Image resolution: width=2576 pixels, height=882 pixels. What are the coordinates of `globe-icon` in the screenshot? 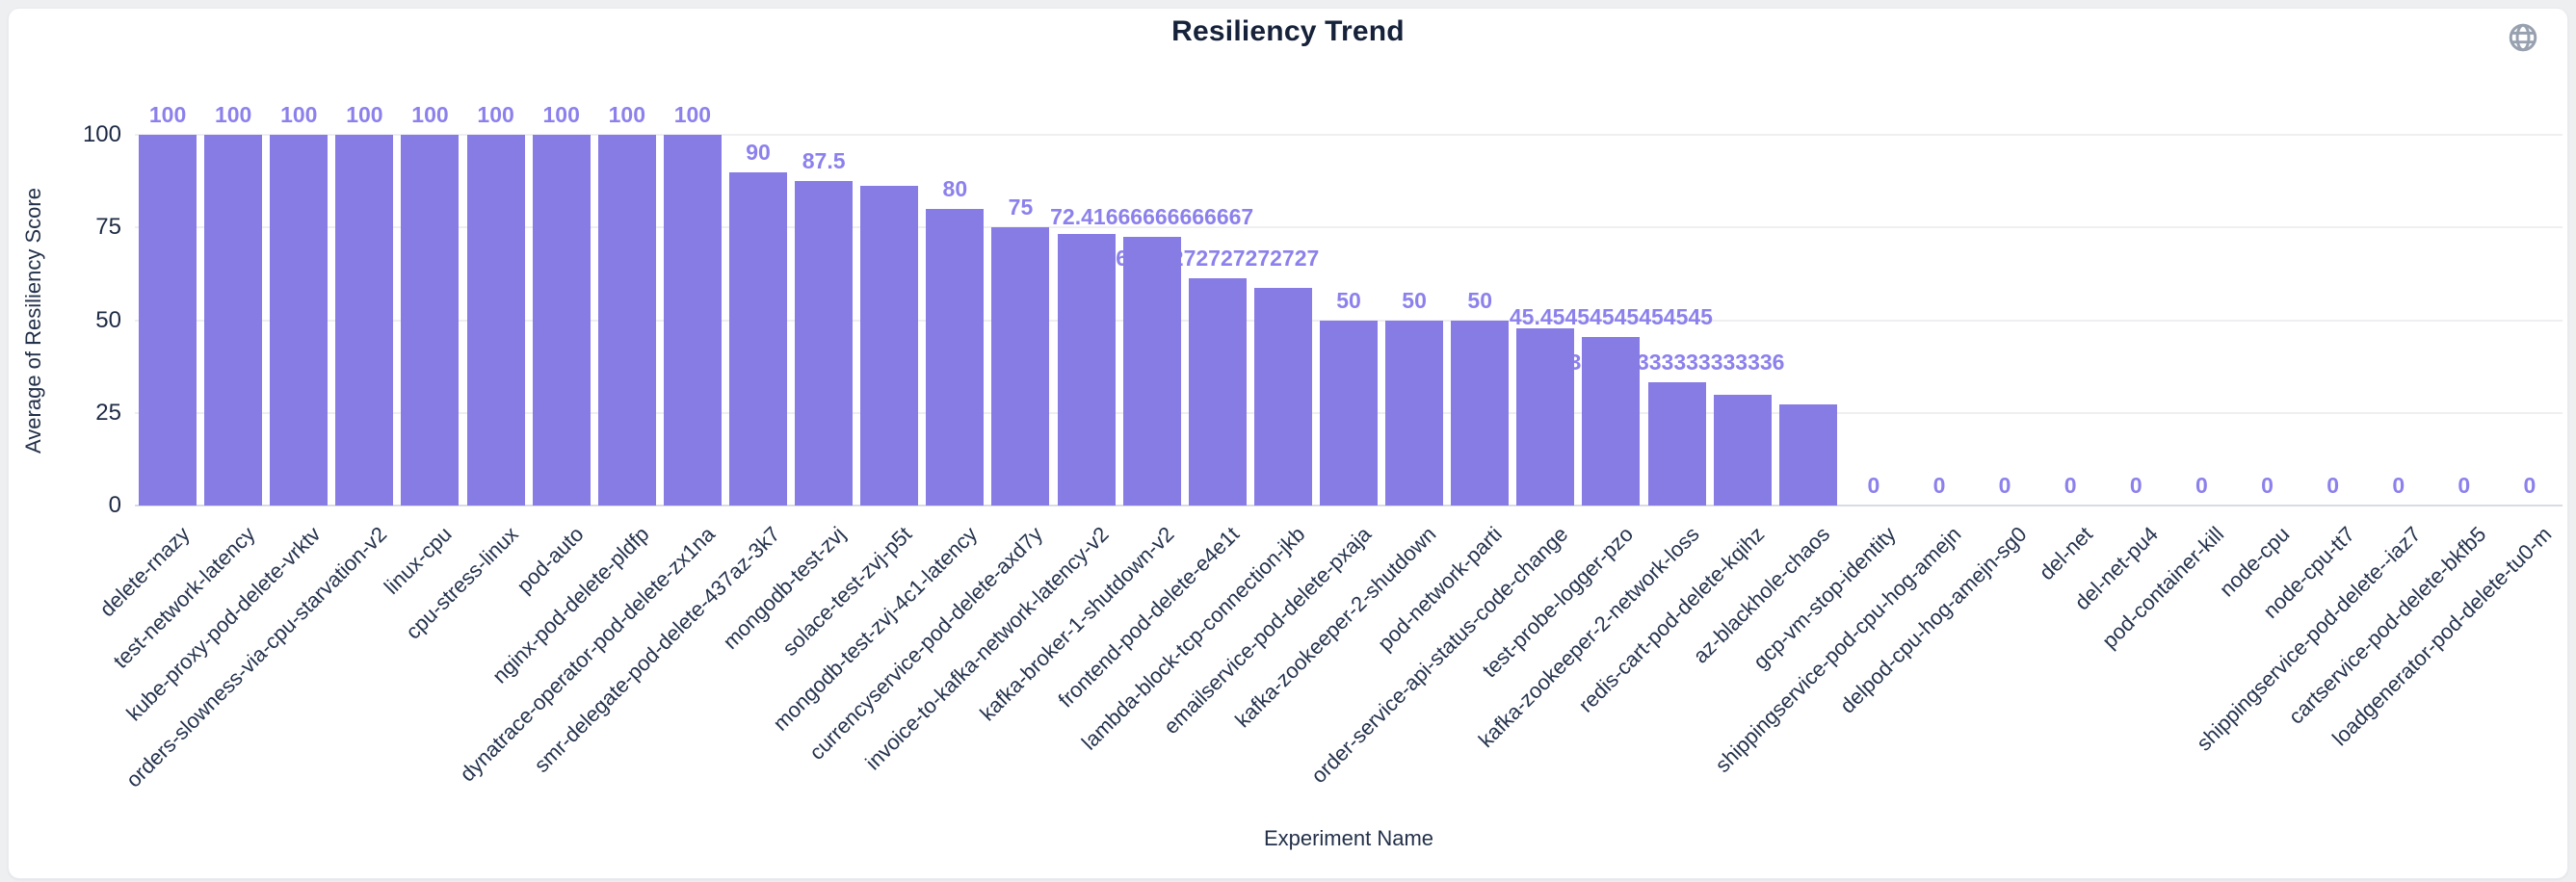 It's located at (2523, 37).